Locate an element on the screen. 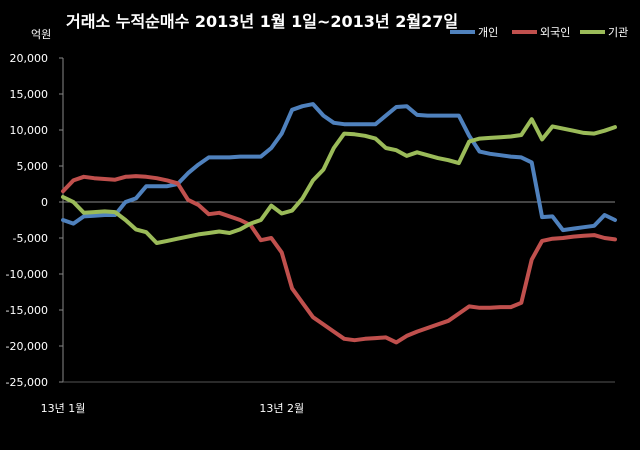 The width and height of the screenshot is (640, 450). y-tick-label: -20,000 is located at coordinates (27, 346).